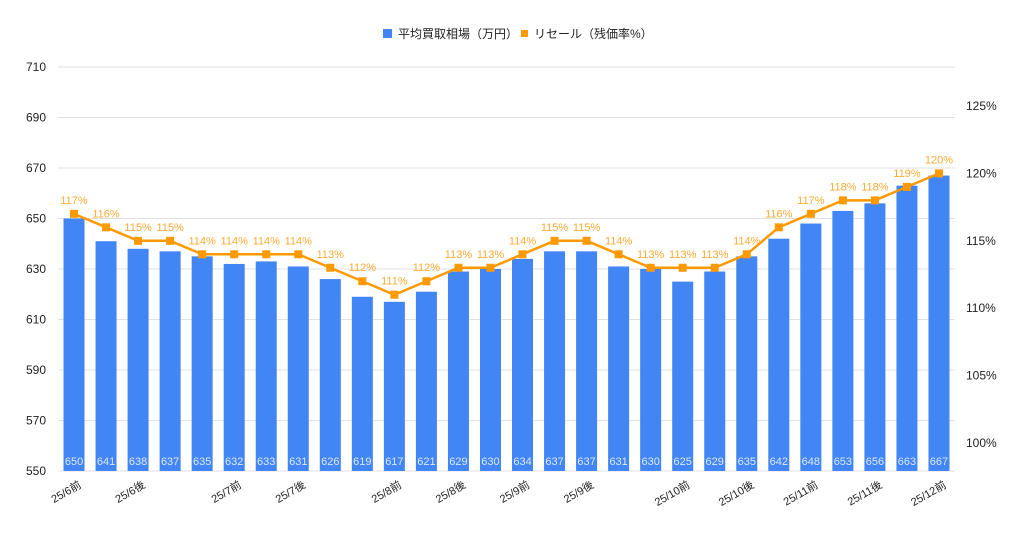 The height and width of the screenshot is (538, 1024). I want to click on x-axis-tick-label: 25/9前, so click(514, 491).